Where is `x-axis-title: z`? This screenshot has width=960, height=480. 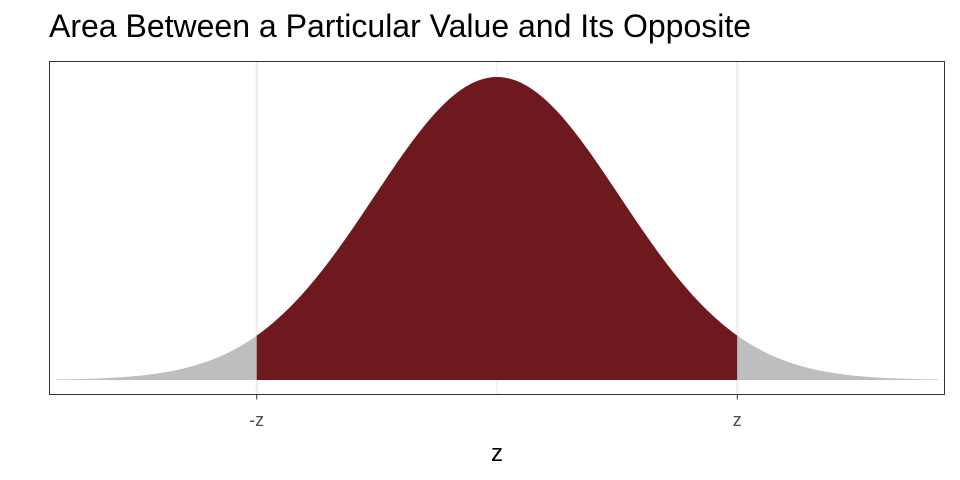 x-axis-title: z is located at coordinates (497, 453).